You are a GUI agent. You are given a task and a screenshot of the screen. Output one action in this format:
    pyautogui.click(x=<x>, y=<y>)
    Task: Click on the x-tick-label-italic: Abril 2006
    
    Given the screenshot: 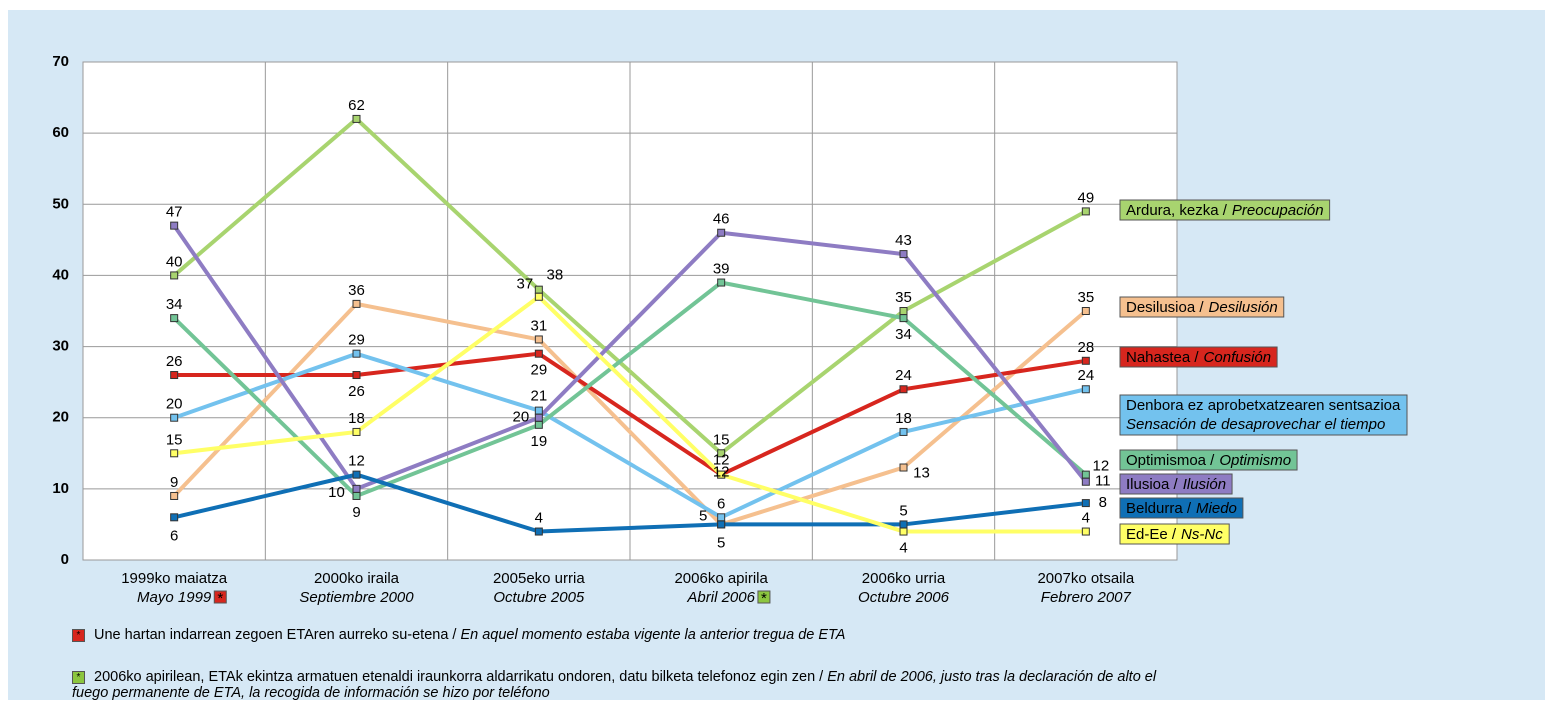 What is the action you would take?
    pyautogui.click(x=720, y=597)
    